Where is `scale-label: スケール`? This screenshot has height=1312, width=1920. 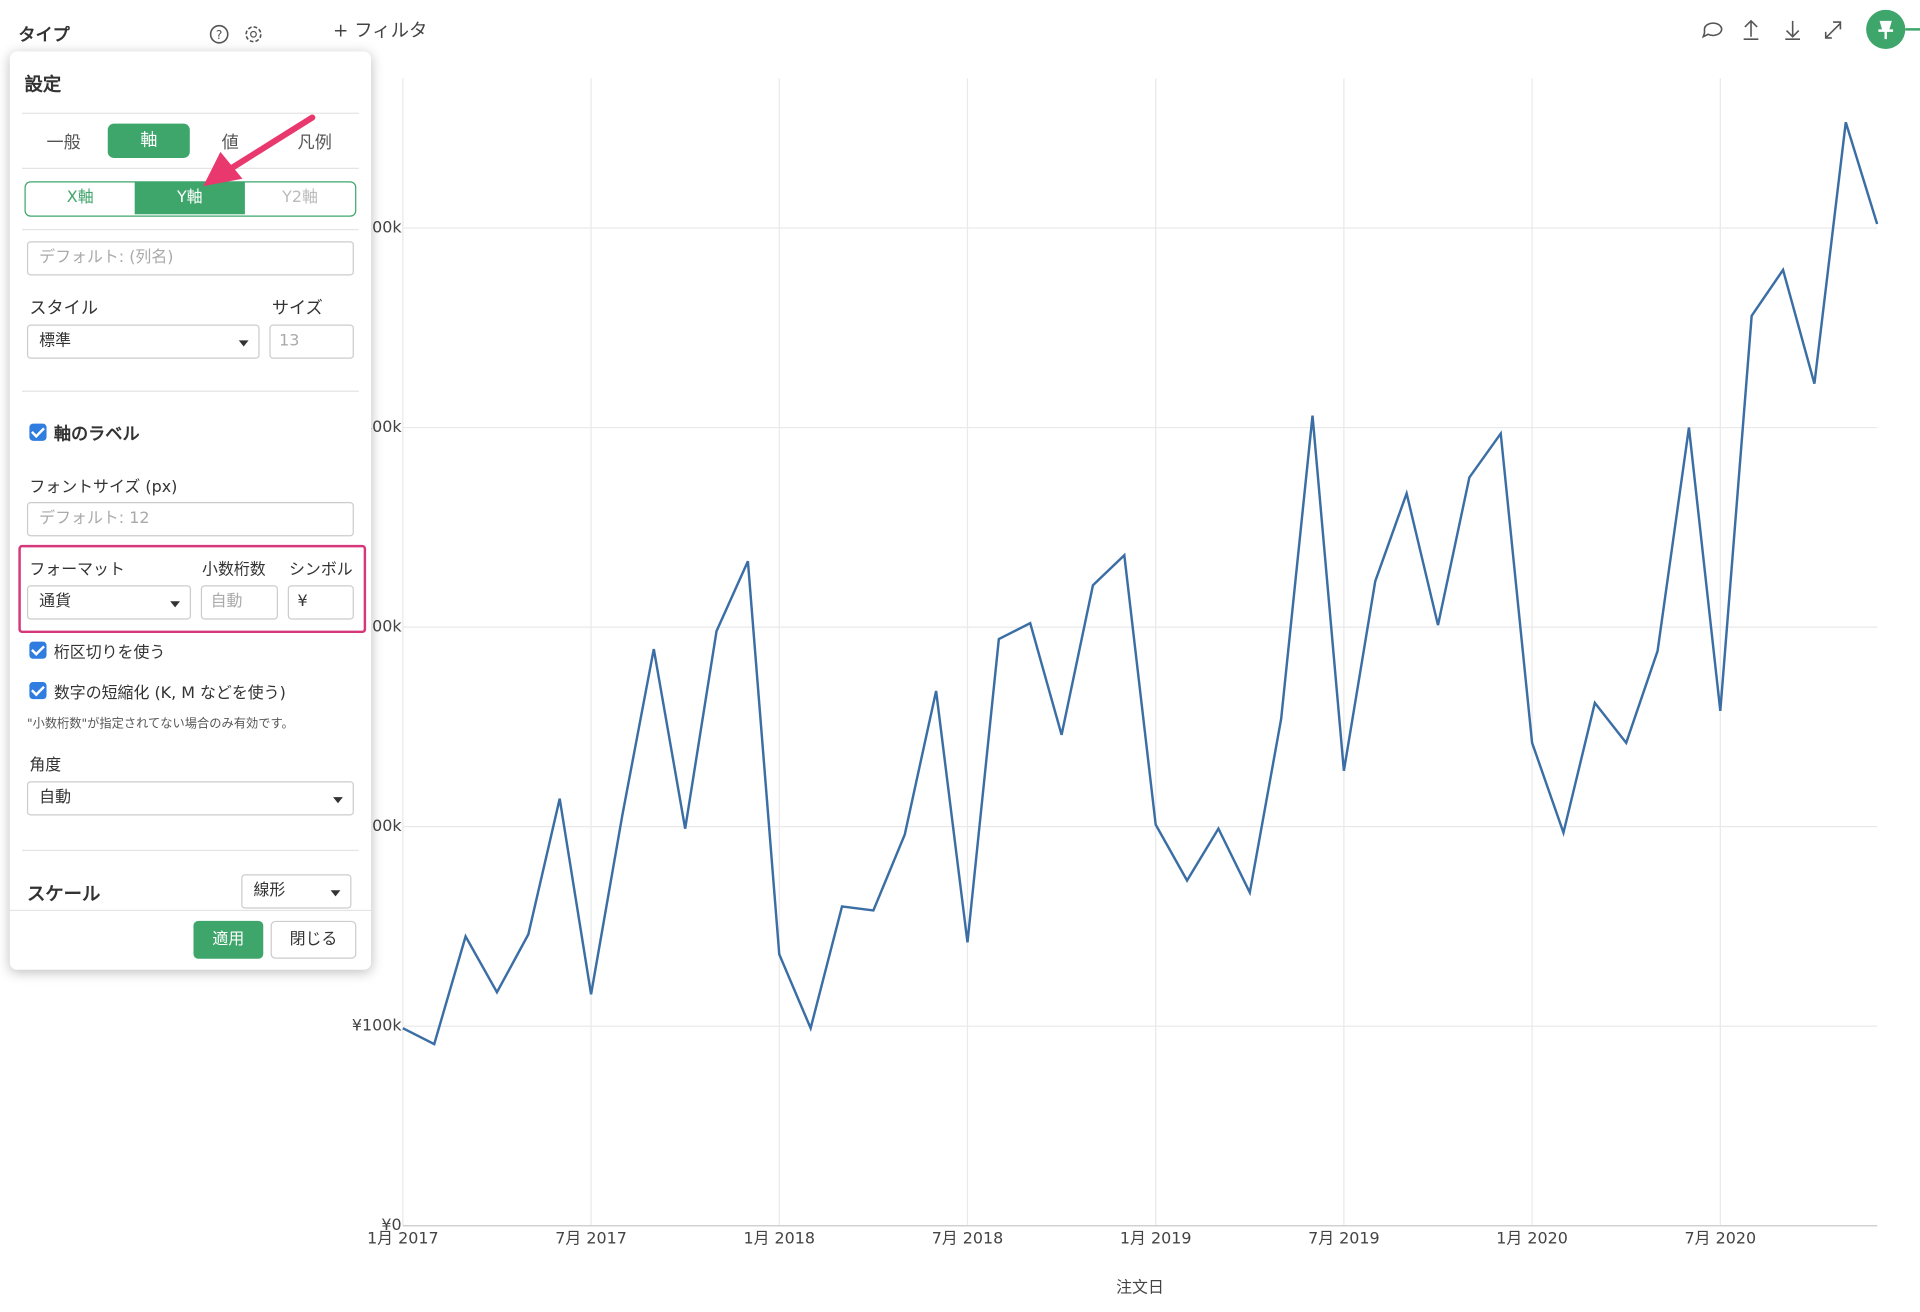
scale-label: スケール is located at coordinates (63, 893).